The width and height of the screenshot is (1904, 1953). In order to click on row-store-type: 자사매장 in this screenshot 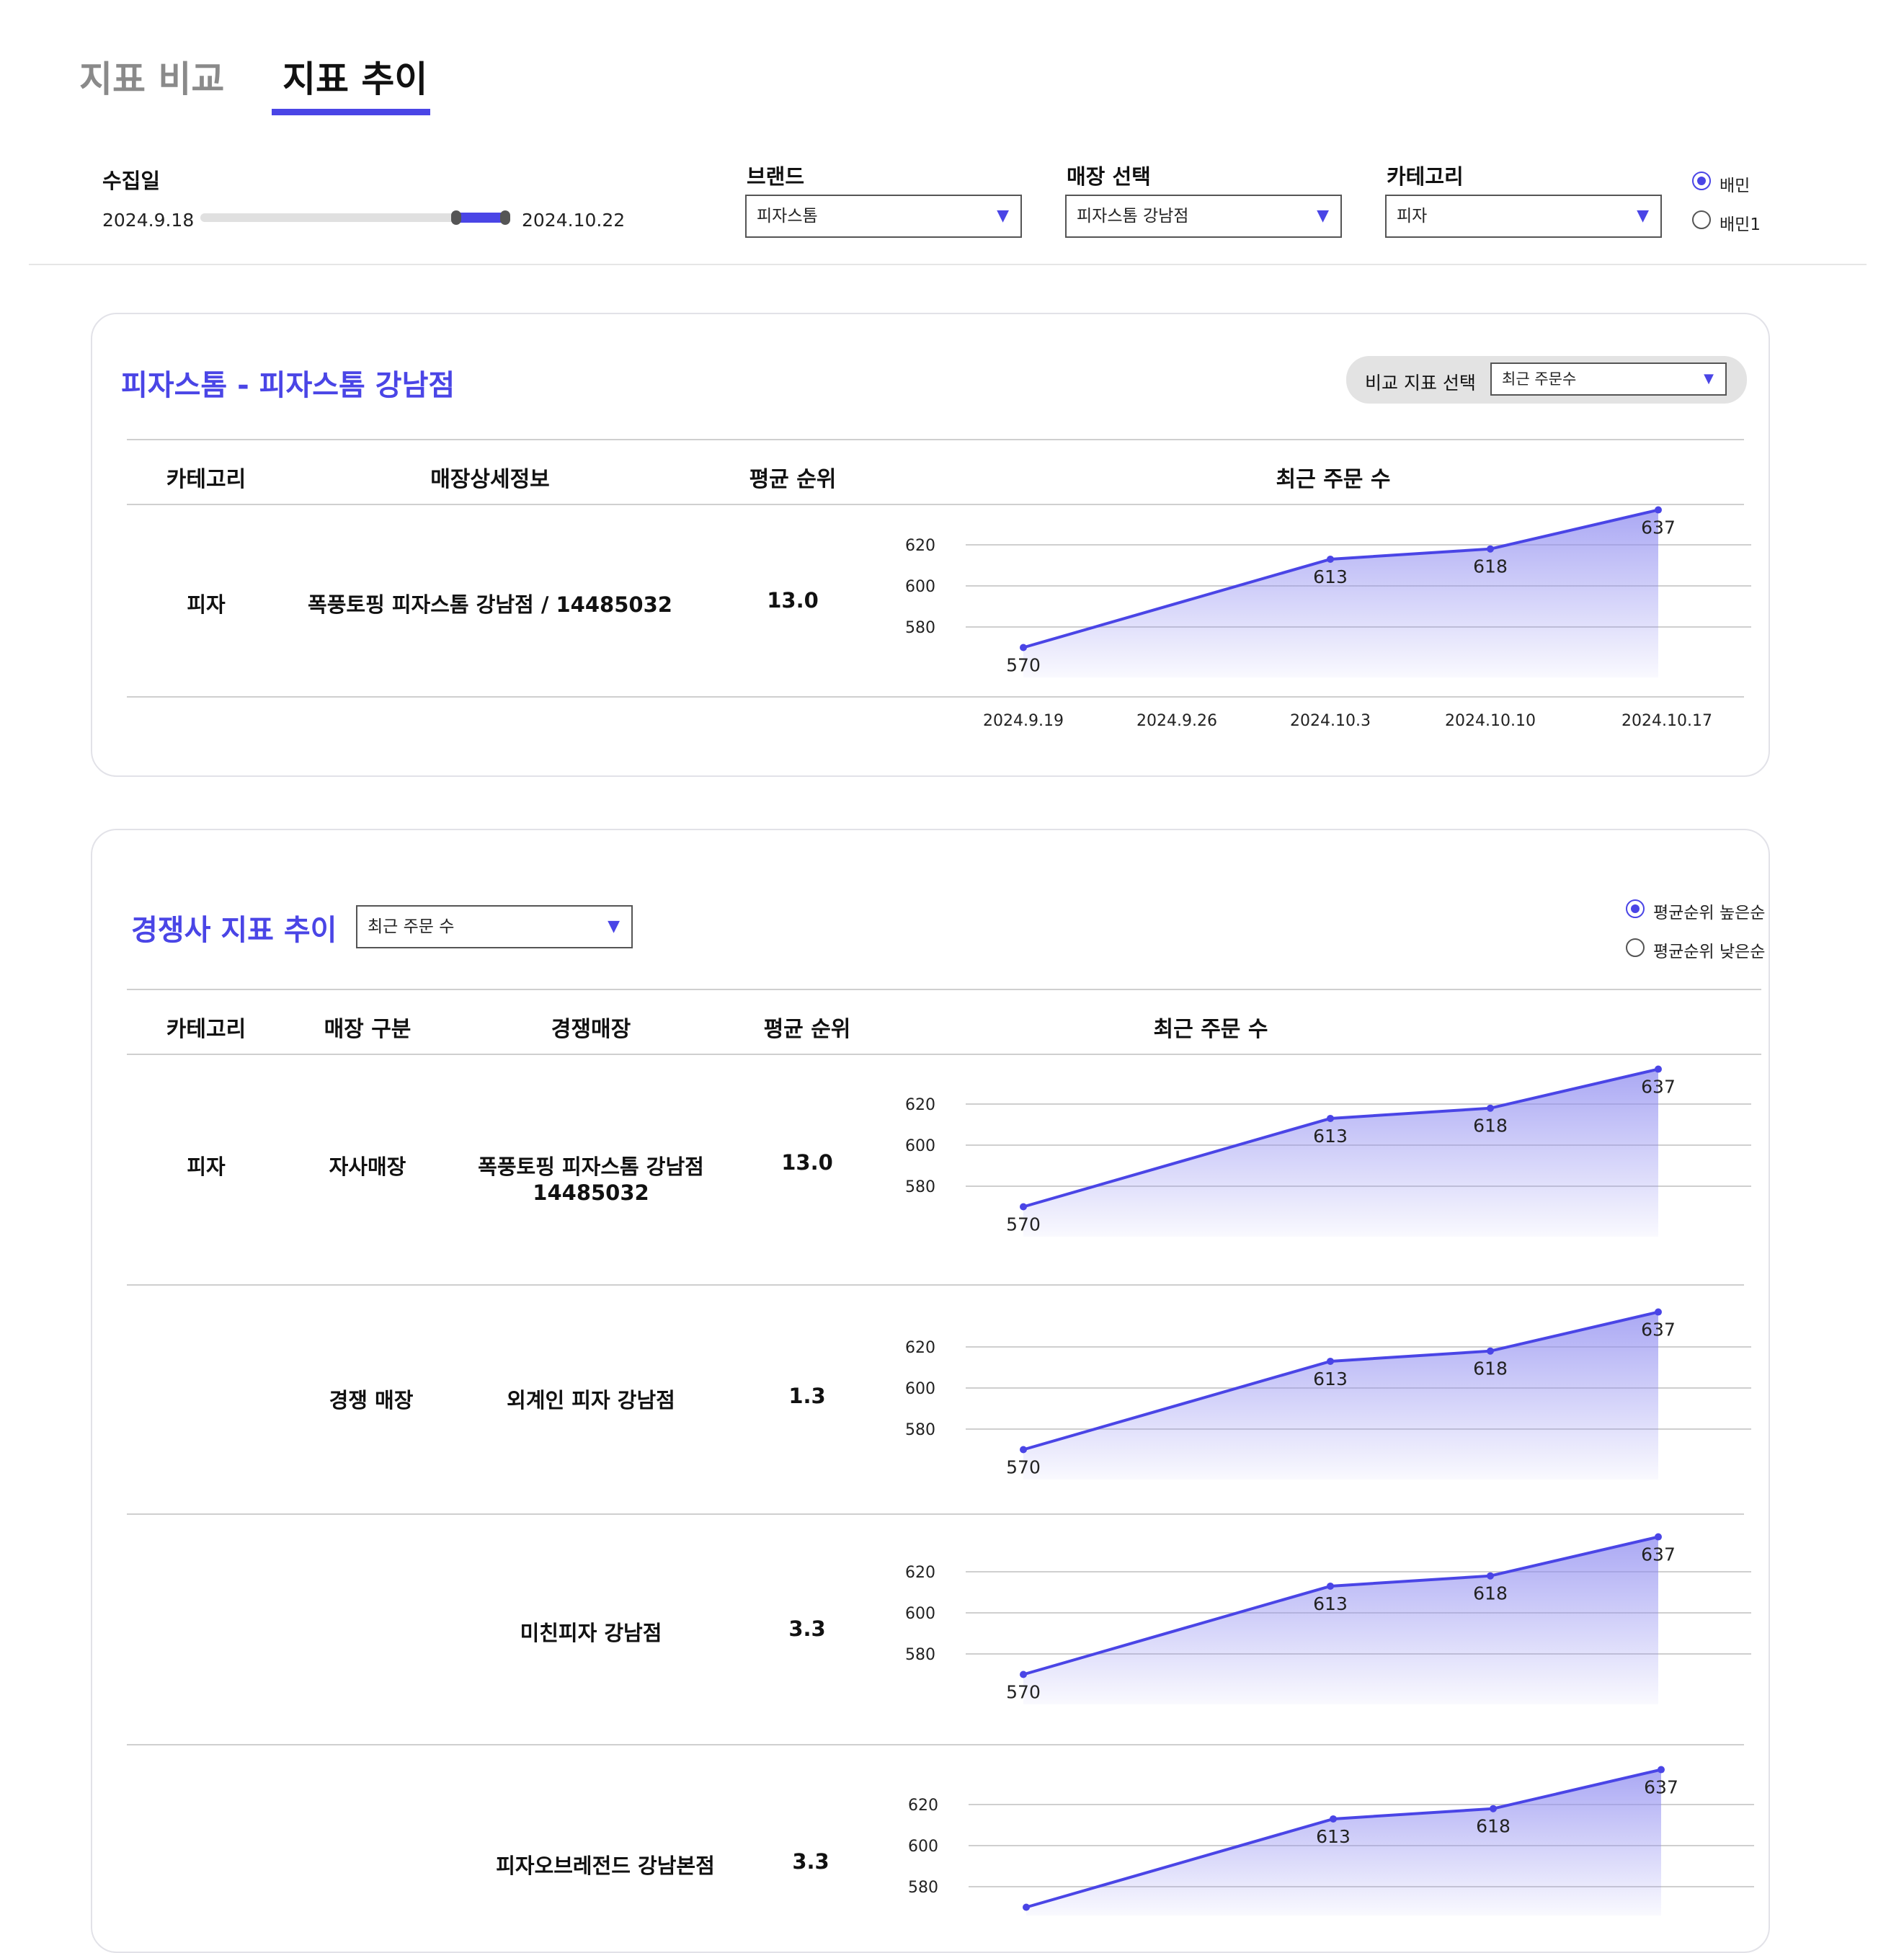, I will do `click(367, 1167)`.